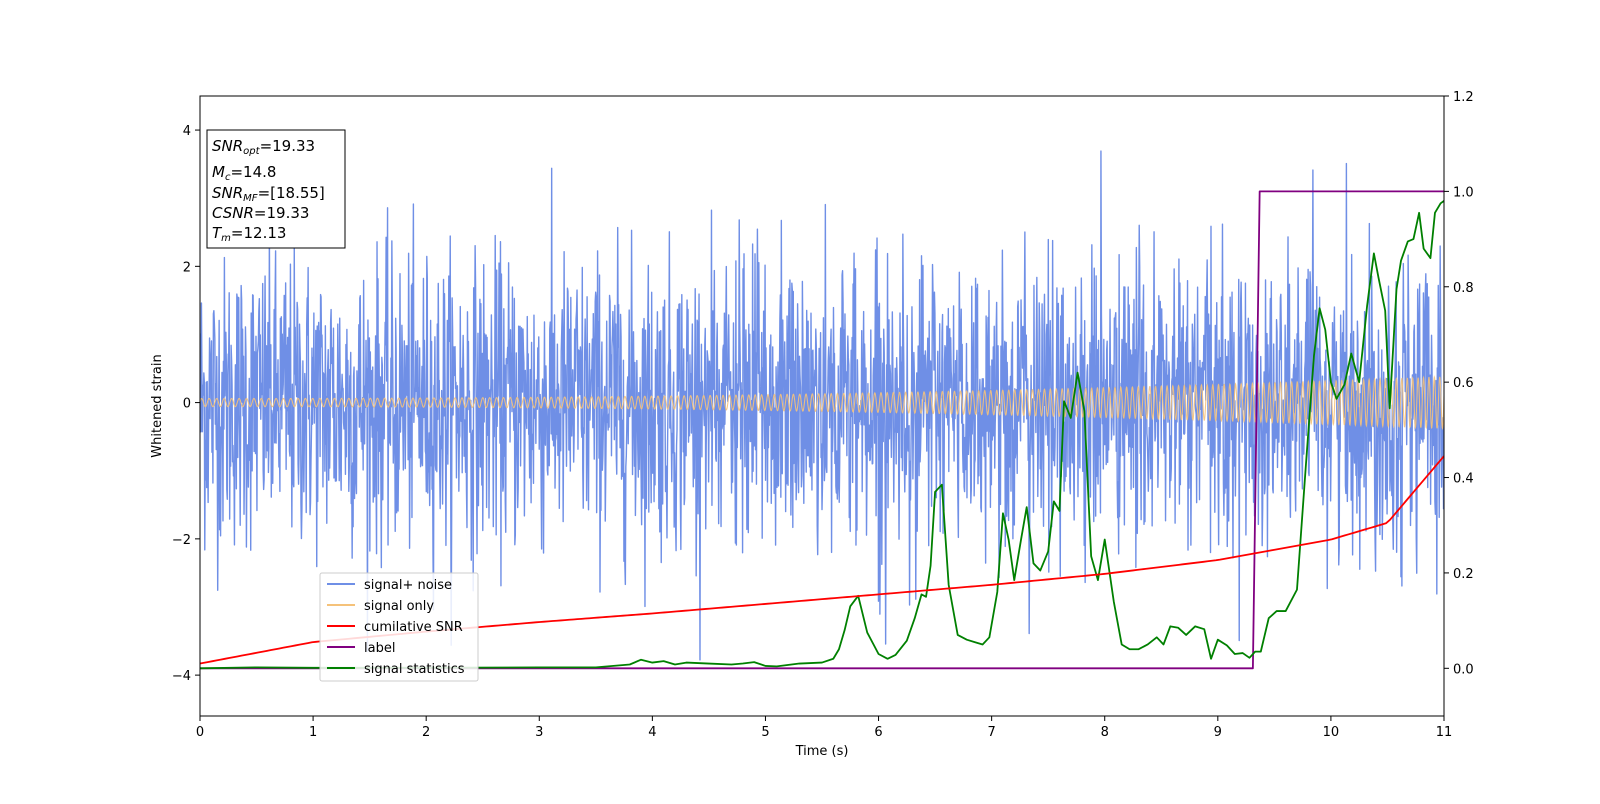 Image resolution: width=1600 pixels, height=804 pixels. What do you see at coordinates (313, 732) in the screenshot?
I see `x-tick-label: 1` at bounding box center [313, 732].